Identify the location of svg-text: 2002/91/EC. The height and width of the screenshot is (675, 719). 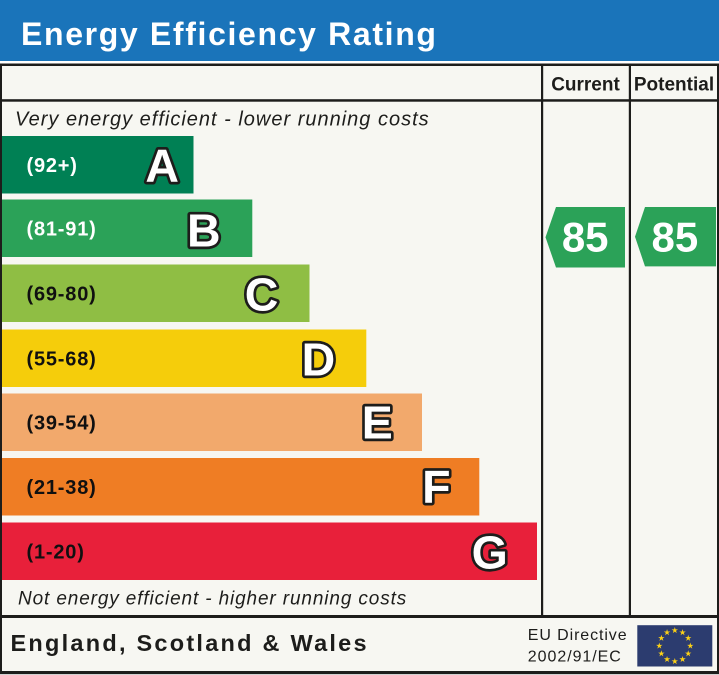
(575, 657).